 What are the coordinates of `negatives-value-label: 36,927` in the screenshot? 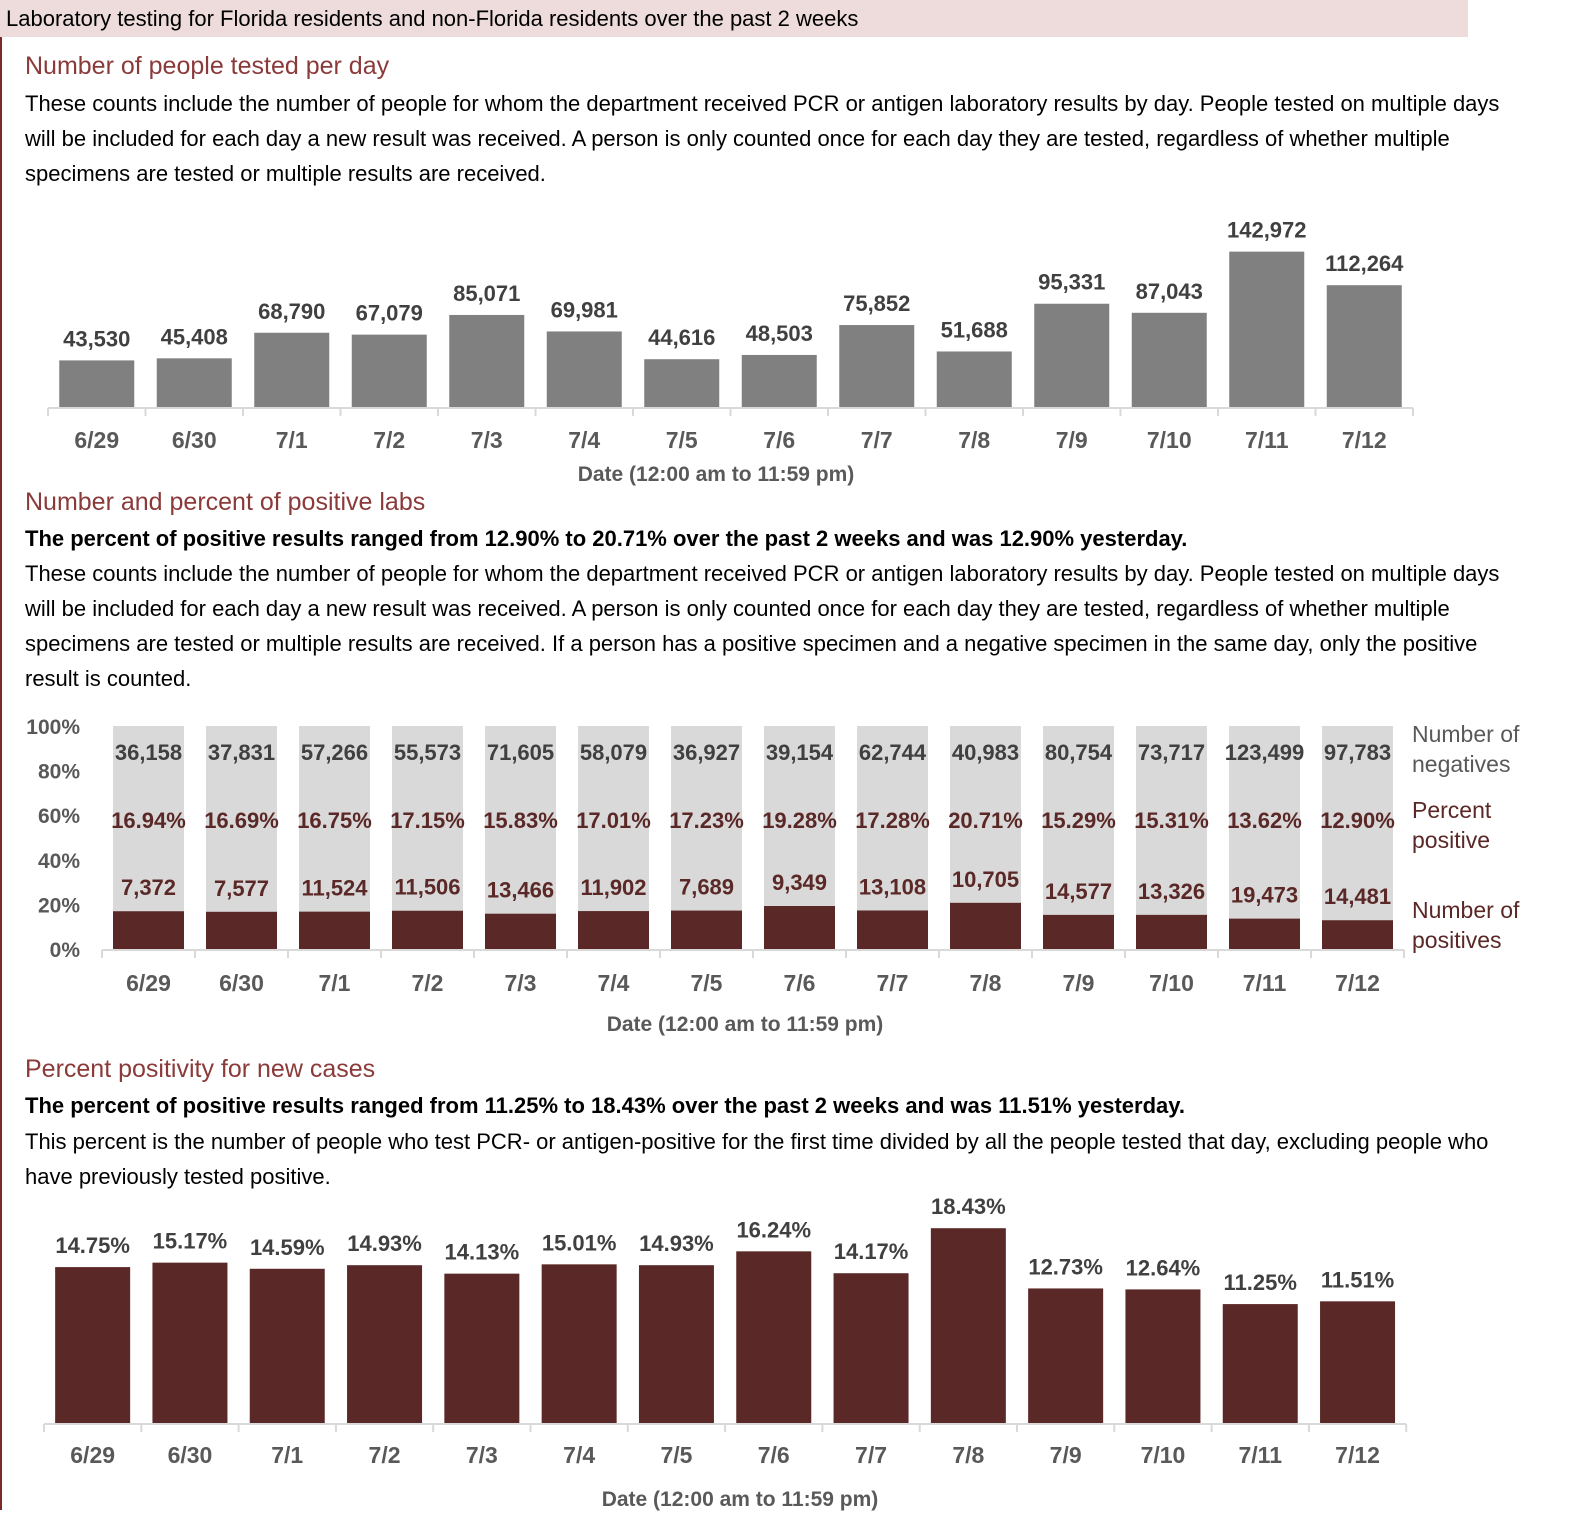 It's located at (706, 752).